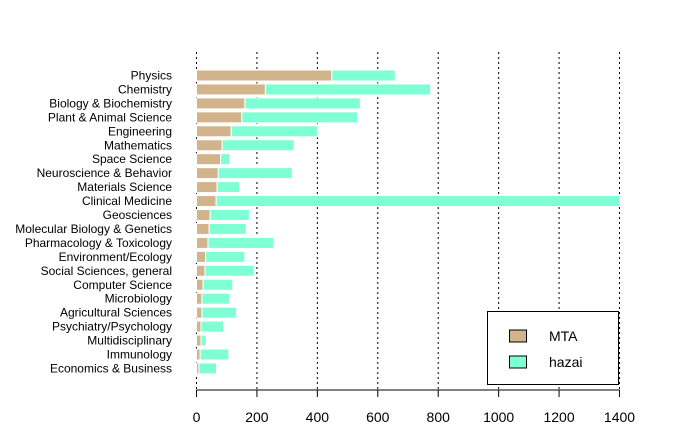  What do you see at coordinates (129, 341) in the screenshot?
I see `category-label: Multidisciplinary` at bounding box center [129, 341].